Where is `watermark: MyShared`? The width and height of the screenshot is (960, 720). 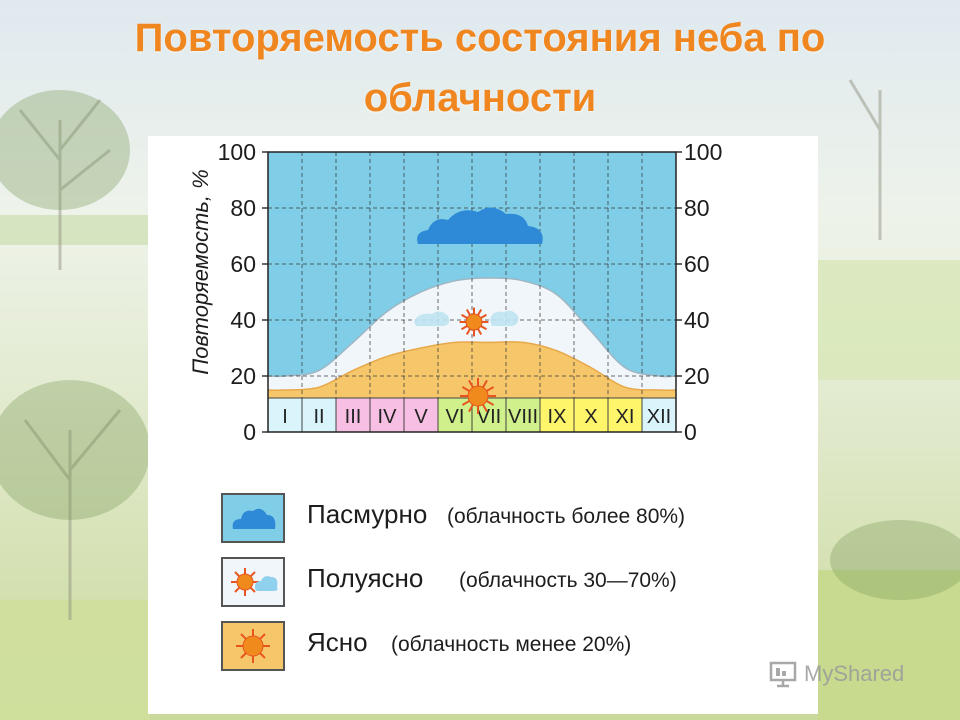 watermark: MyShared is located at coordinates (836, 674).